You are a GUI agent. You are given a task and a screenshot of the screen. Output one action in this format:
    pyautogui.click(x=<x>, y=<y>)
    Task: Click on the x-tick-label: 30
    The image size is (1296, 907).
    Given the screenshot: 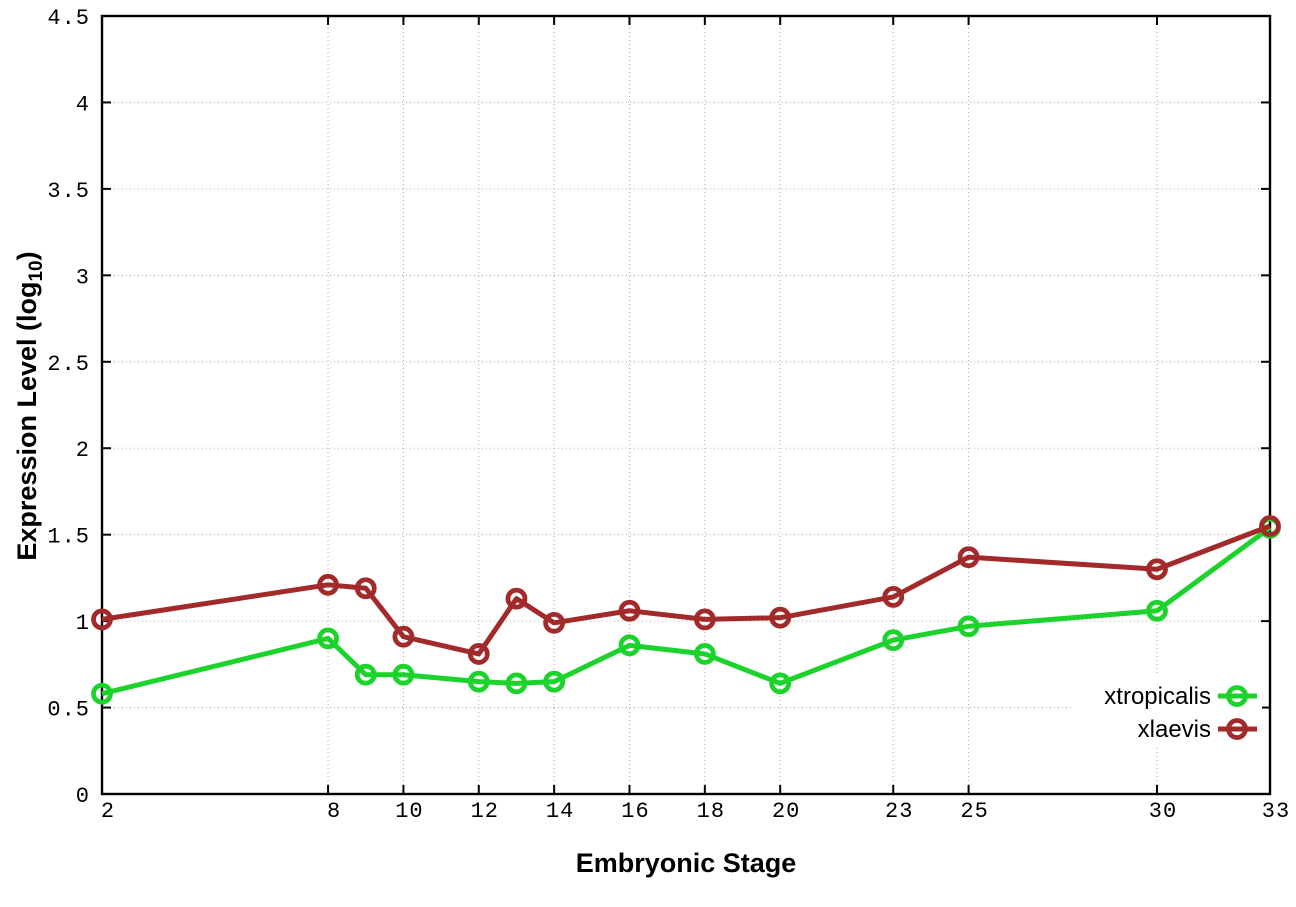 What is the action you would take?
    pyautogui.click(x=1163, y=811)
    